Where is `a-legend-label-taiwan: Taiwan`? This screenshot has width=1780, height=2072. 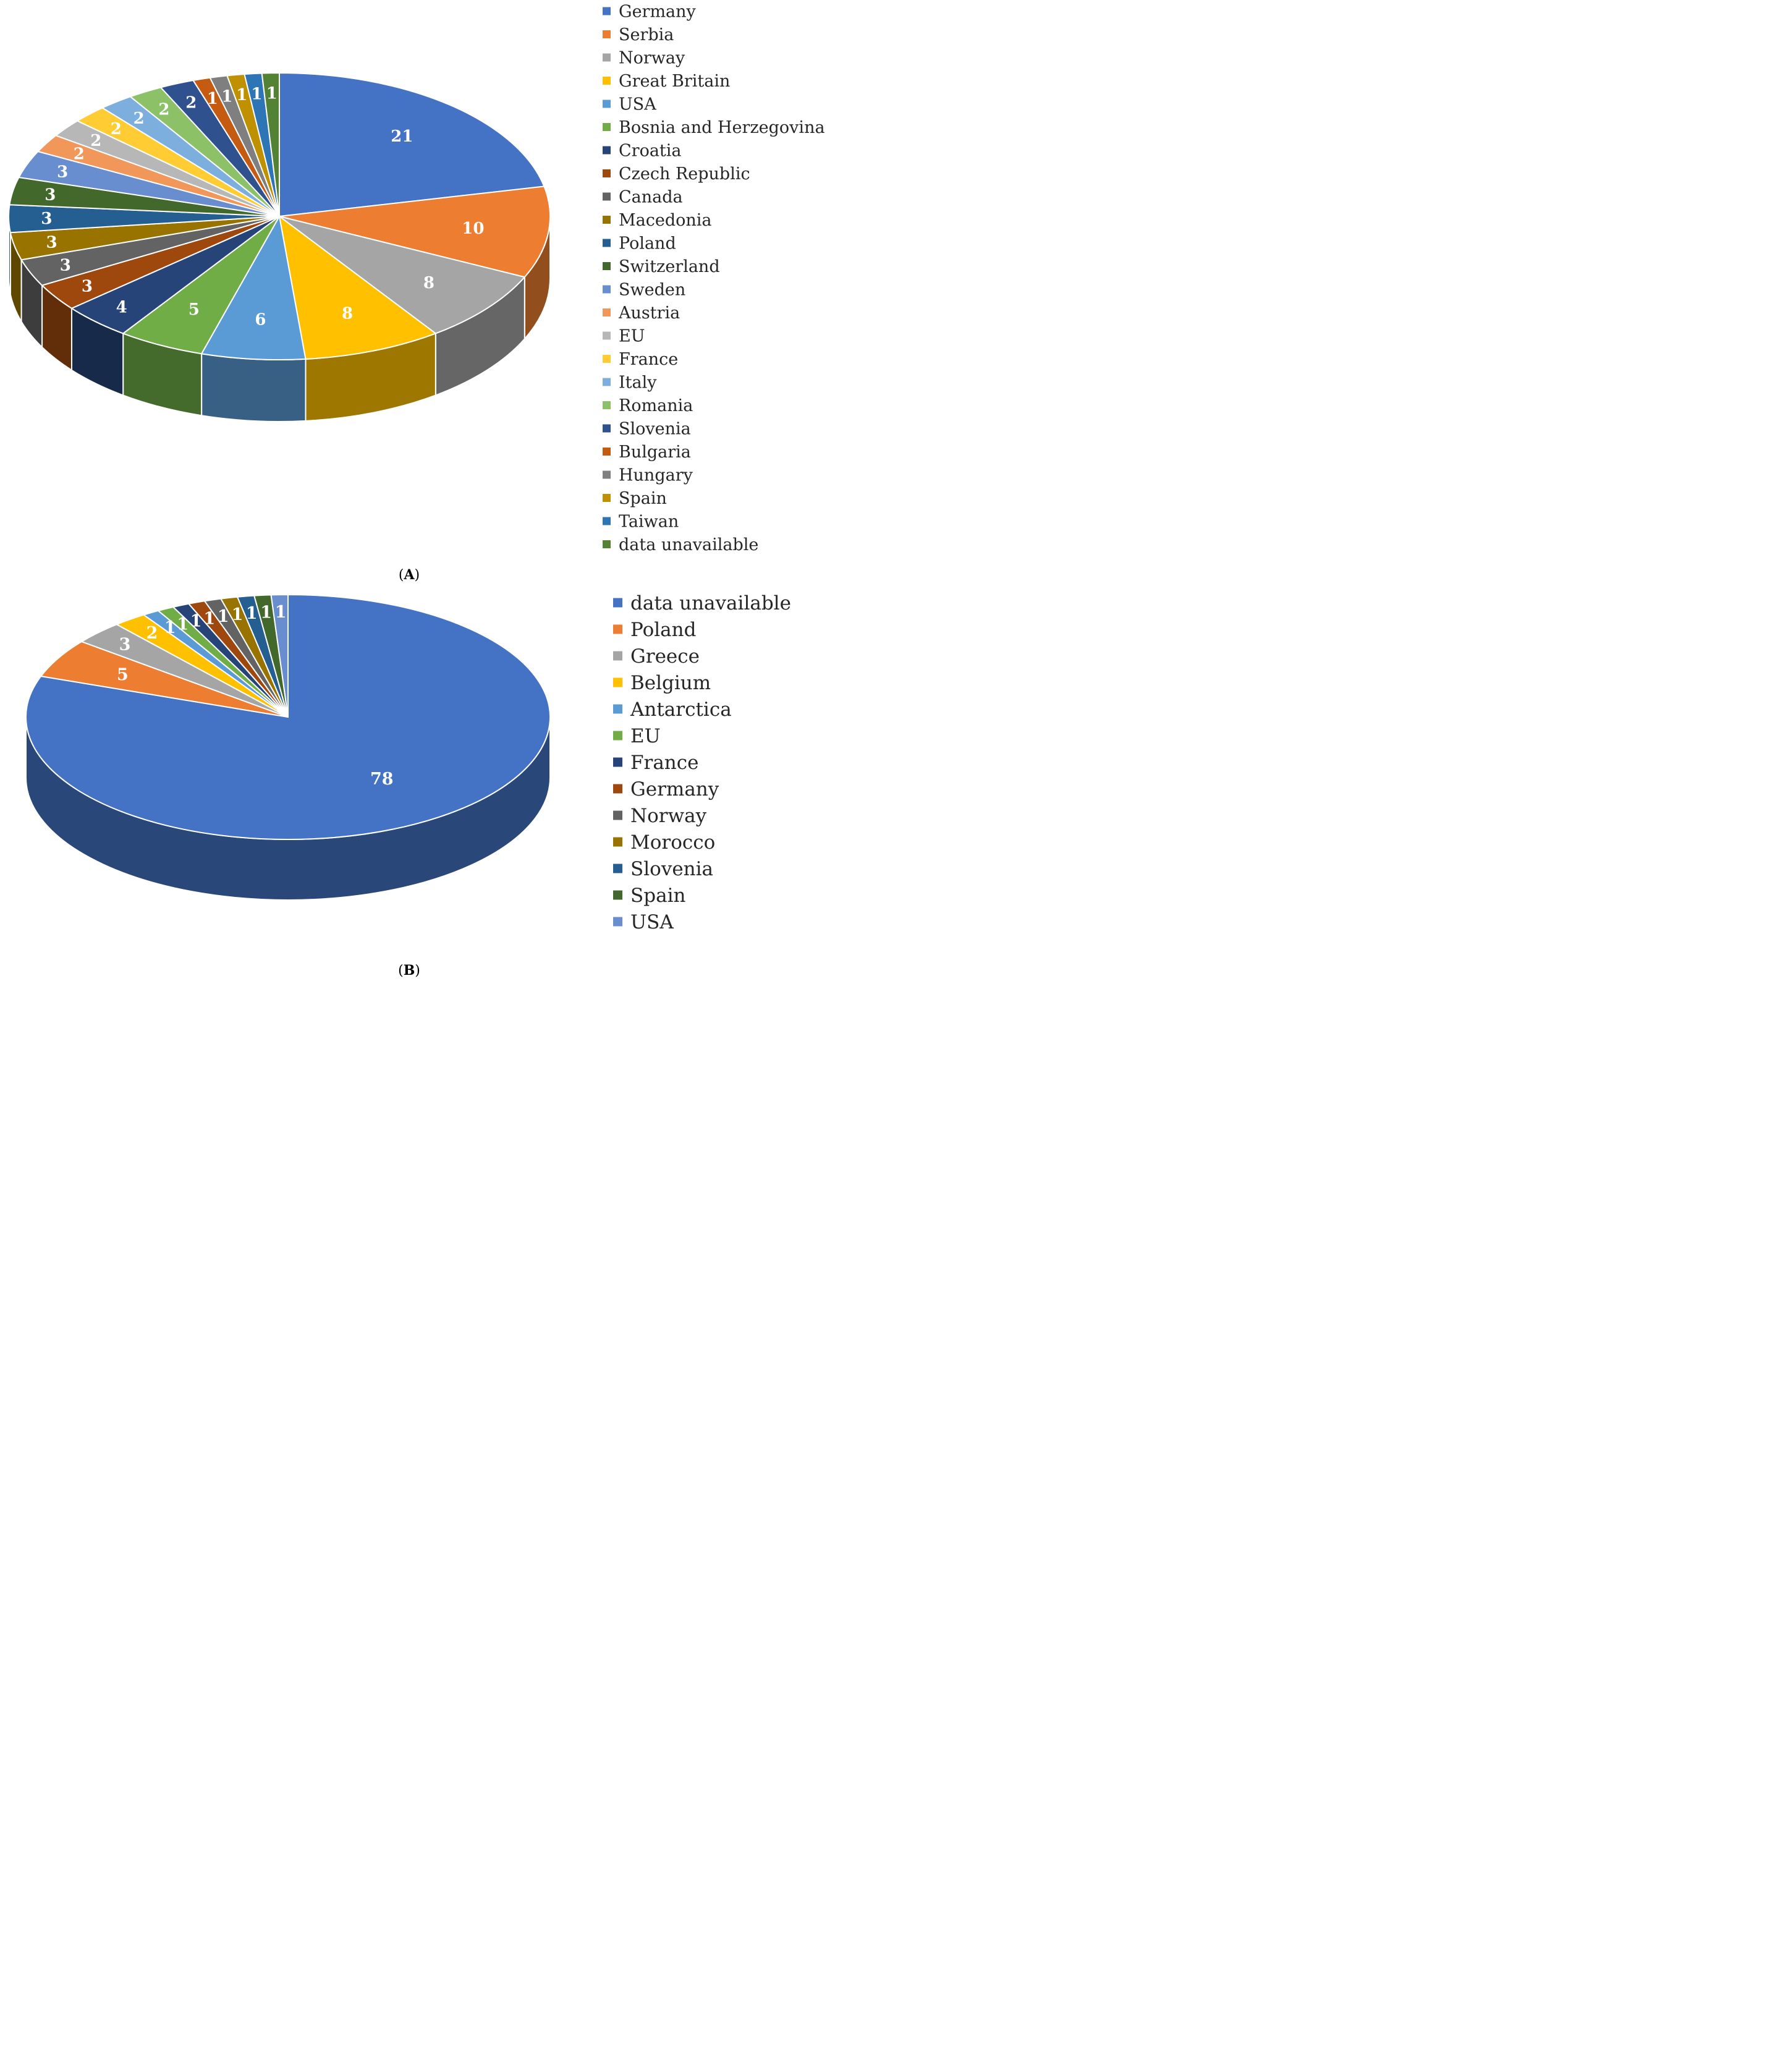 a-legend-label-taiwan: Taiwan is located at coordinates (649, 522).